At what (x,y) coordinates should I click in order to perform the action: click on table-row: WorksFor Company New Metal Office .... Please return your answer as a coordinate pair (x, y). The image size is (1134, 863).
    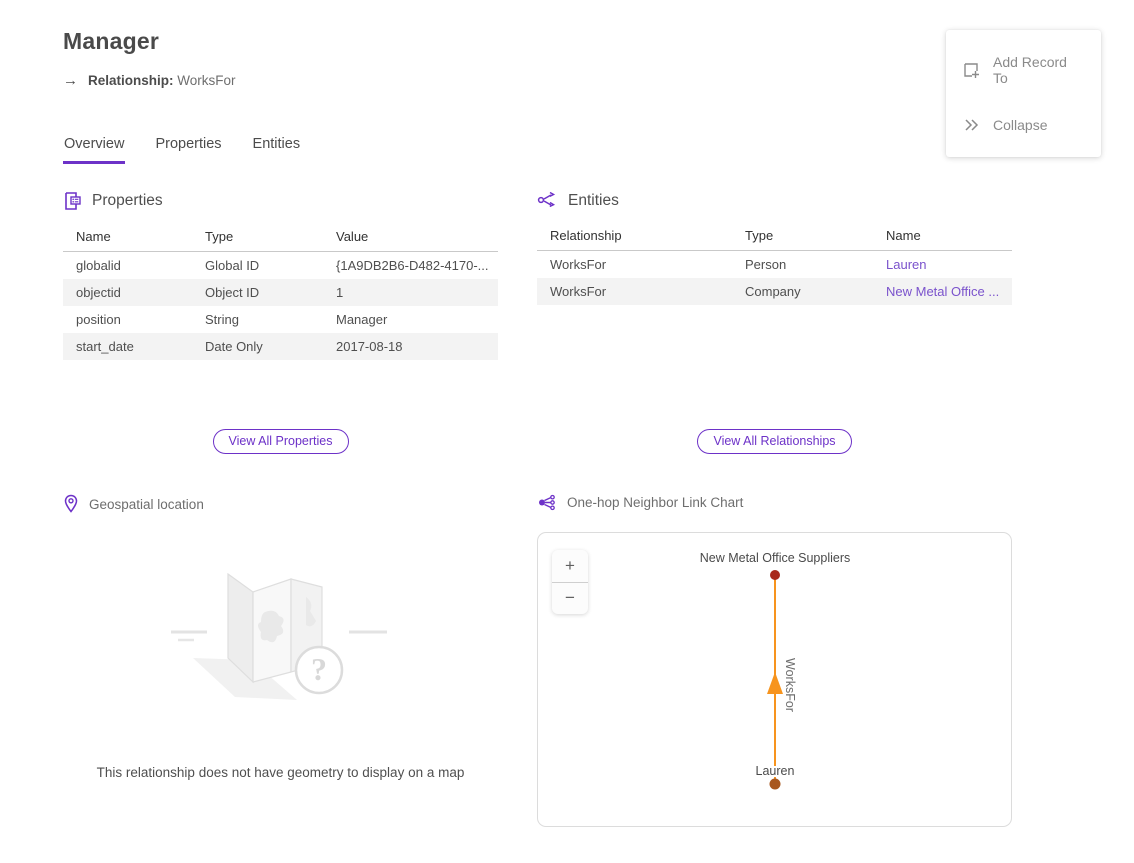
    Looking at the image, I should click on (774, 291).